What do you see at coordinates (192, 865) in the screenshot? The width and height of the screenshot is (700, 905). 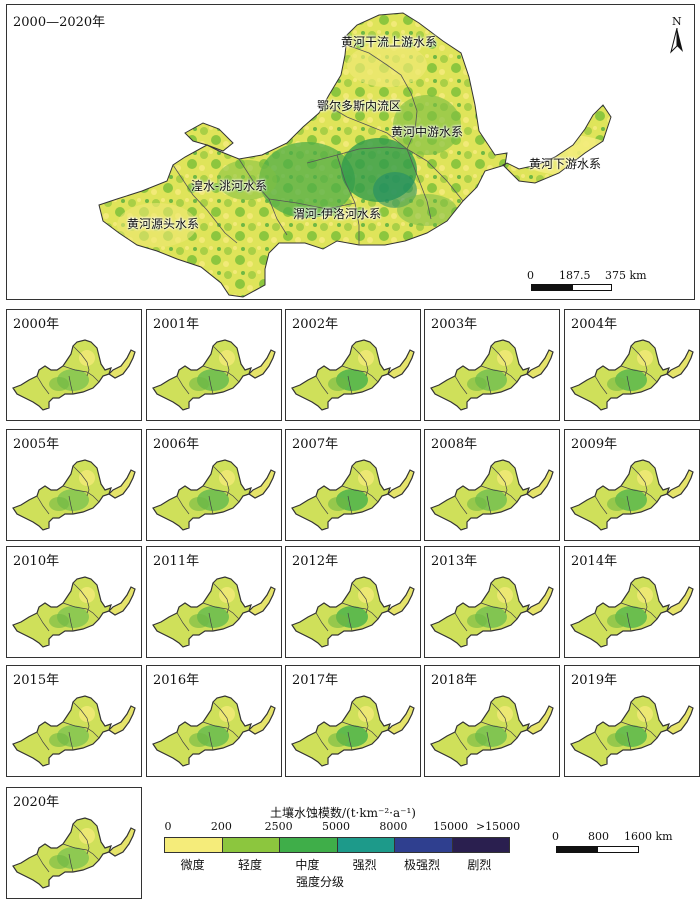 I see `legend-class-label: 微度` at bounding box center [192, 865].